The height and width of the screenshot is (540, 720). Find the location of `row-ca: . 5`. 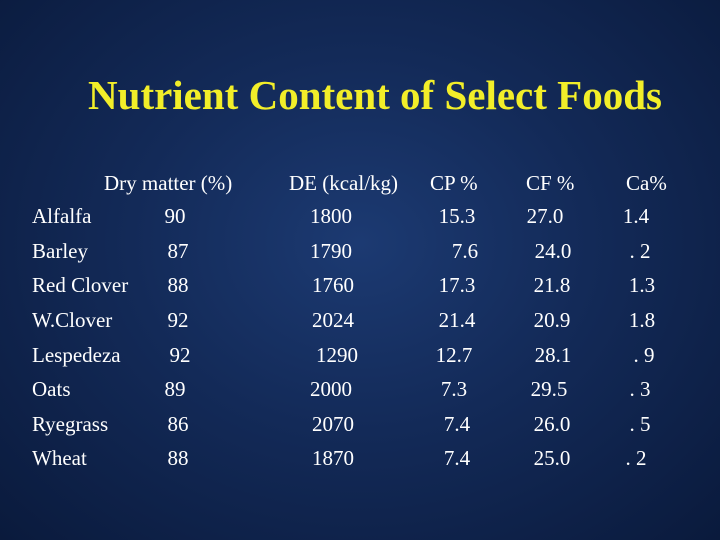

row-ca: . 5 is located at coordinates (640, 424).